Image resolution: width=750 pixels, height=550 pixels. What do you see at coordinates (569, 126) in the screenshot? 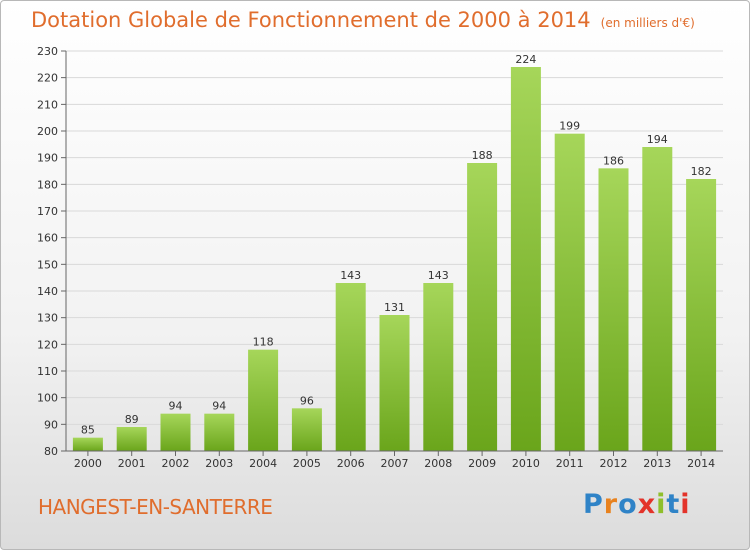
I see `bar-value-label: 199` at bounding box center [569, 126].